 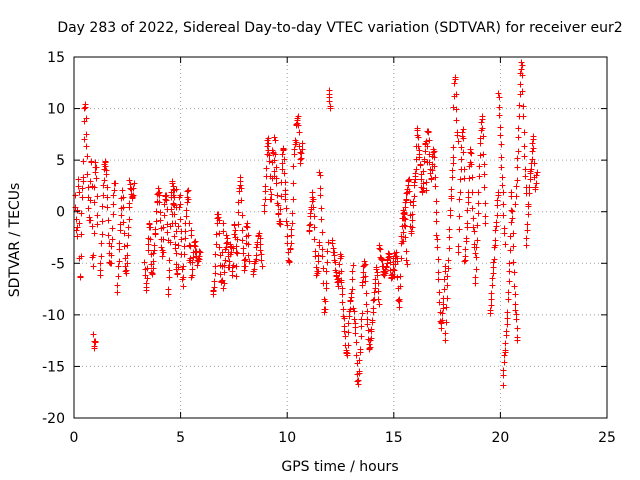 I want to click on x-axis-label: GPS time / hours, so click(x=339, y=467).